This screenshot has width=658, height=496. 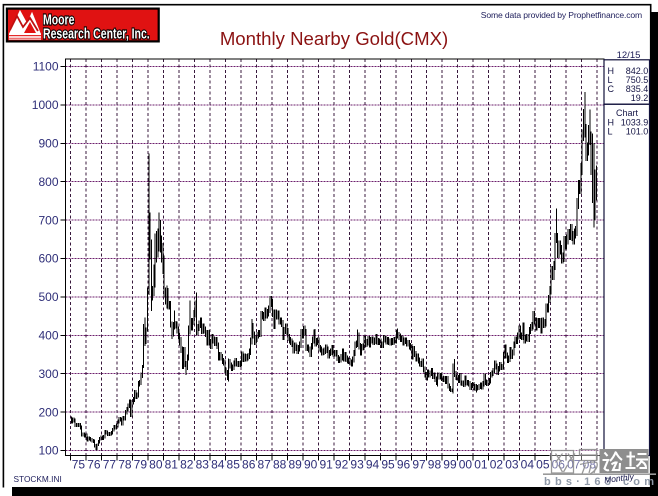 What do you see at coordinates (48, 451) in the screenshot?
I see `svg-text: 100` at bounding box center [48, 451].